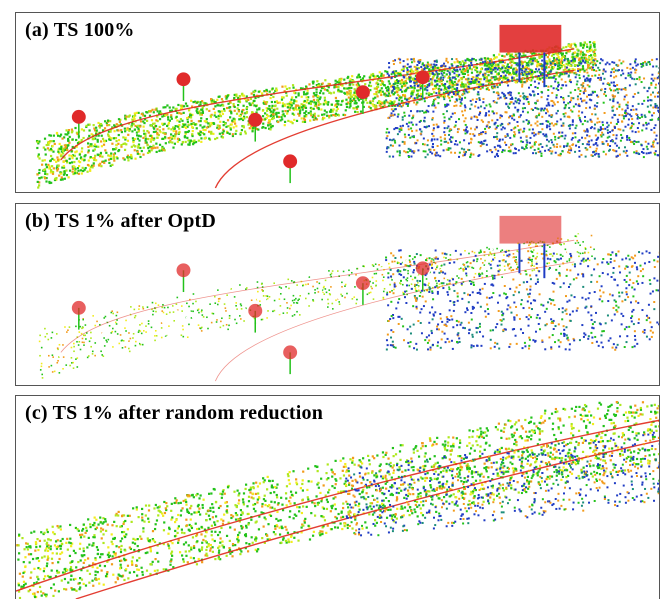 The height and width of the screenshot is (599, 662). I want to click on panel-b-label: (b) TS 1% after OptD, so click(121, 221).